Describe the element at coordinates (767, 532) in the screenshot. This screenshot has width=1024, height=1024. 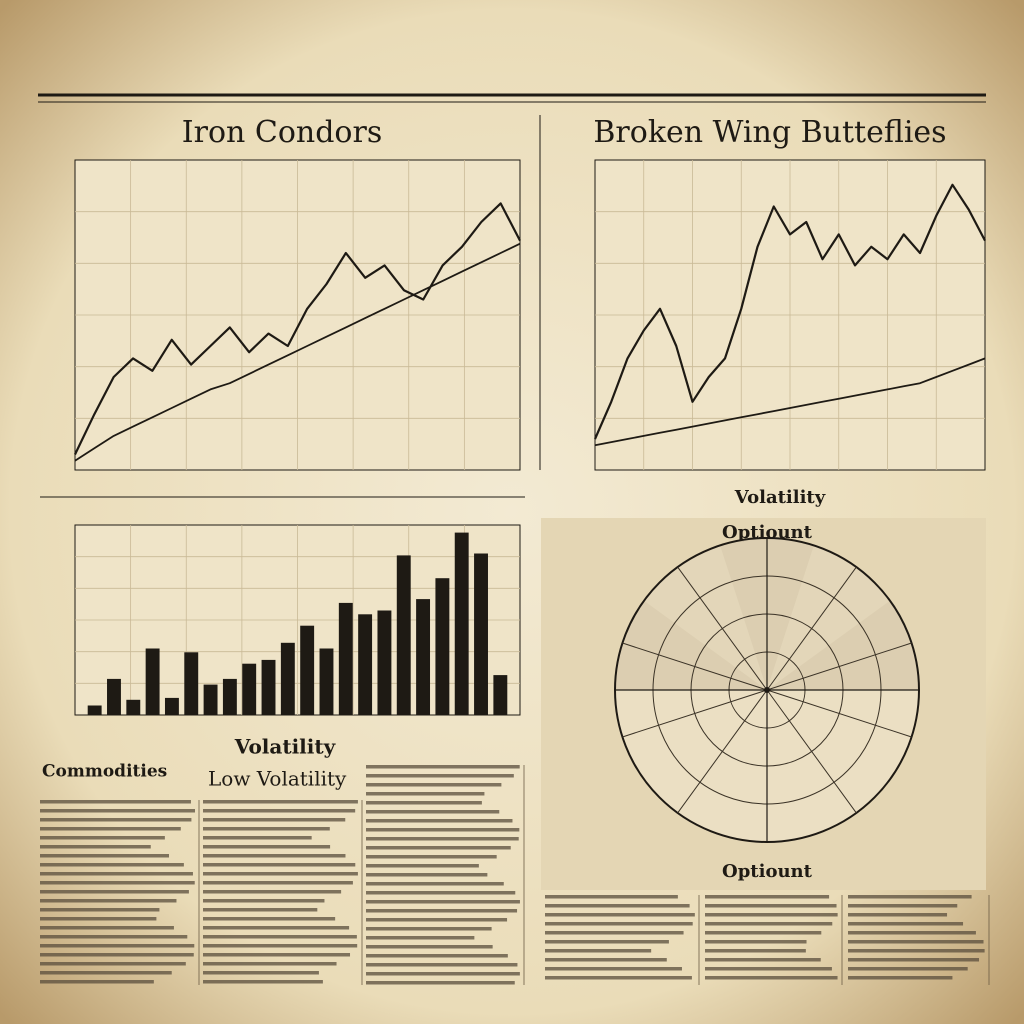
I see `polar-title: Optiount` at that location.